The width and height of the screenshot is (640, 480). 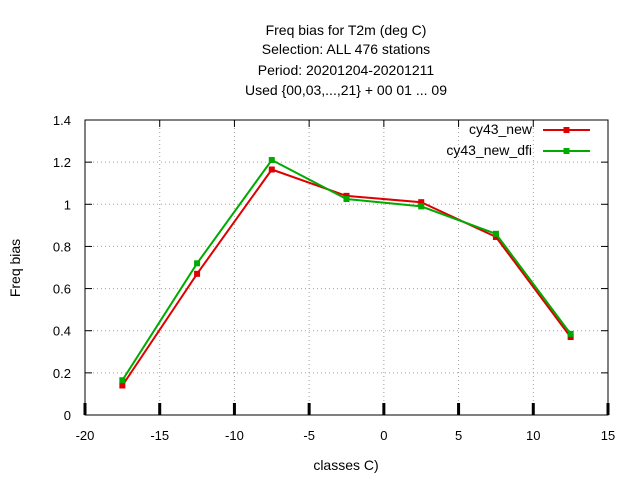 What do you see at coordinates (458, 435) in the screenshot?
I see `x-tick-label: 5` at bounding box center [458, 435].